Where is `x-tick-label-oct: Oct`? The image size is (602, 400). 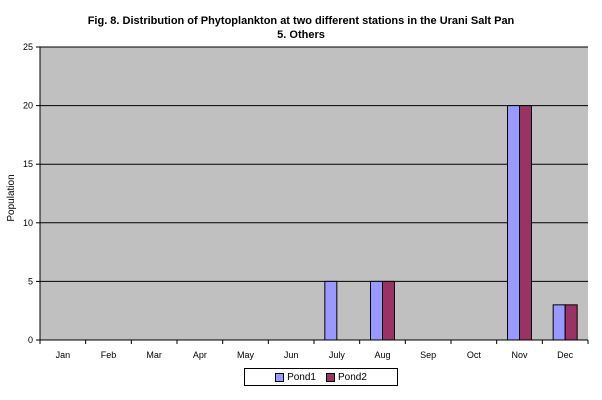 x-tick-label-oct: Oct is located at coordinates (474, 355).